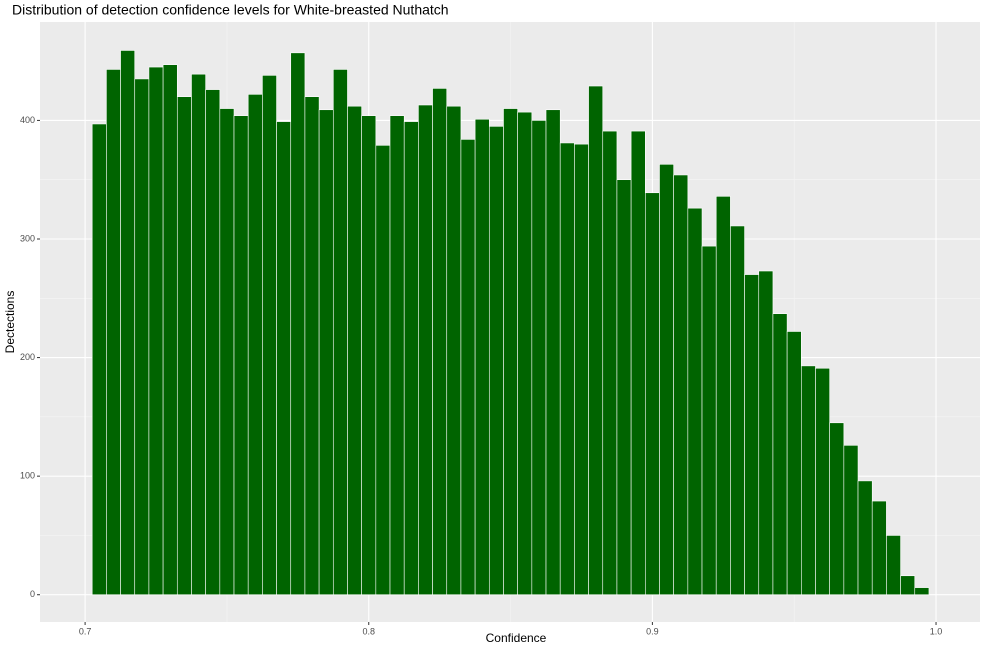 The image size is (1000, 656). I want to click on x-tick-label: 0.8, so click(368, 631).